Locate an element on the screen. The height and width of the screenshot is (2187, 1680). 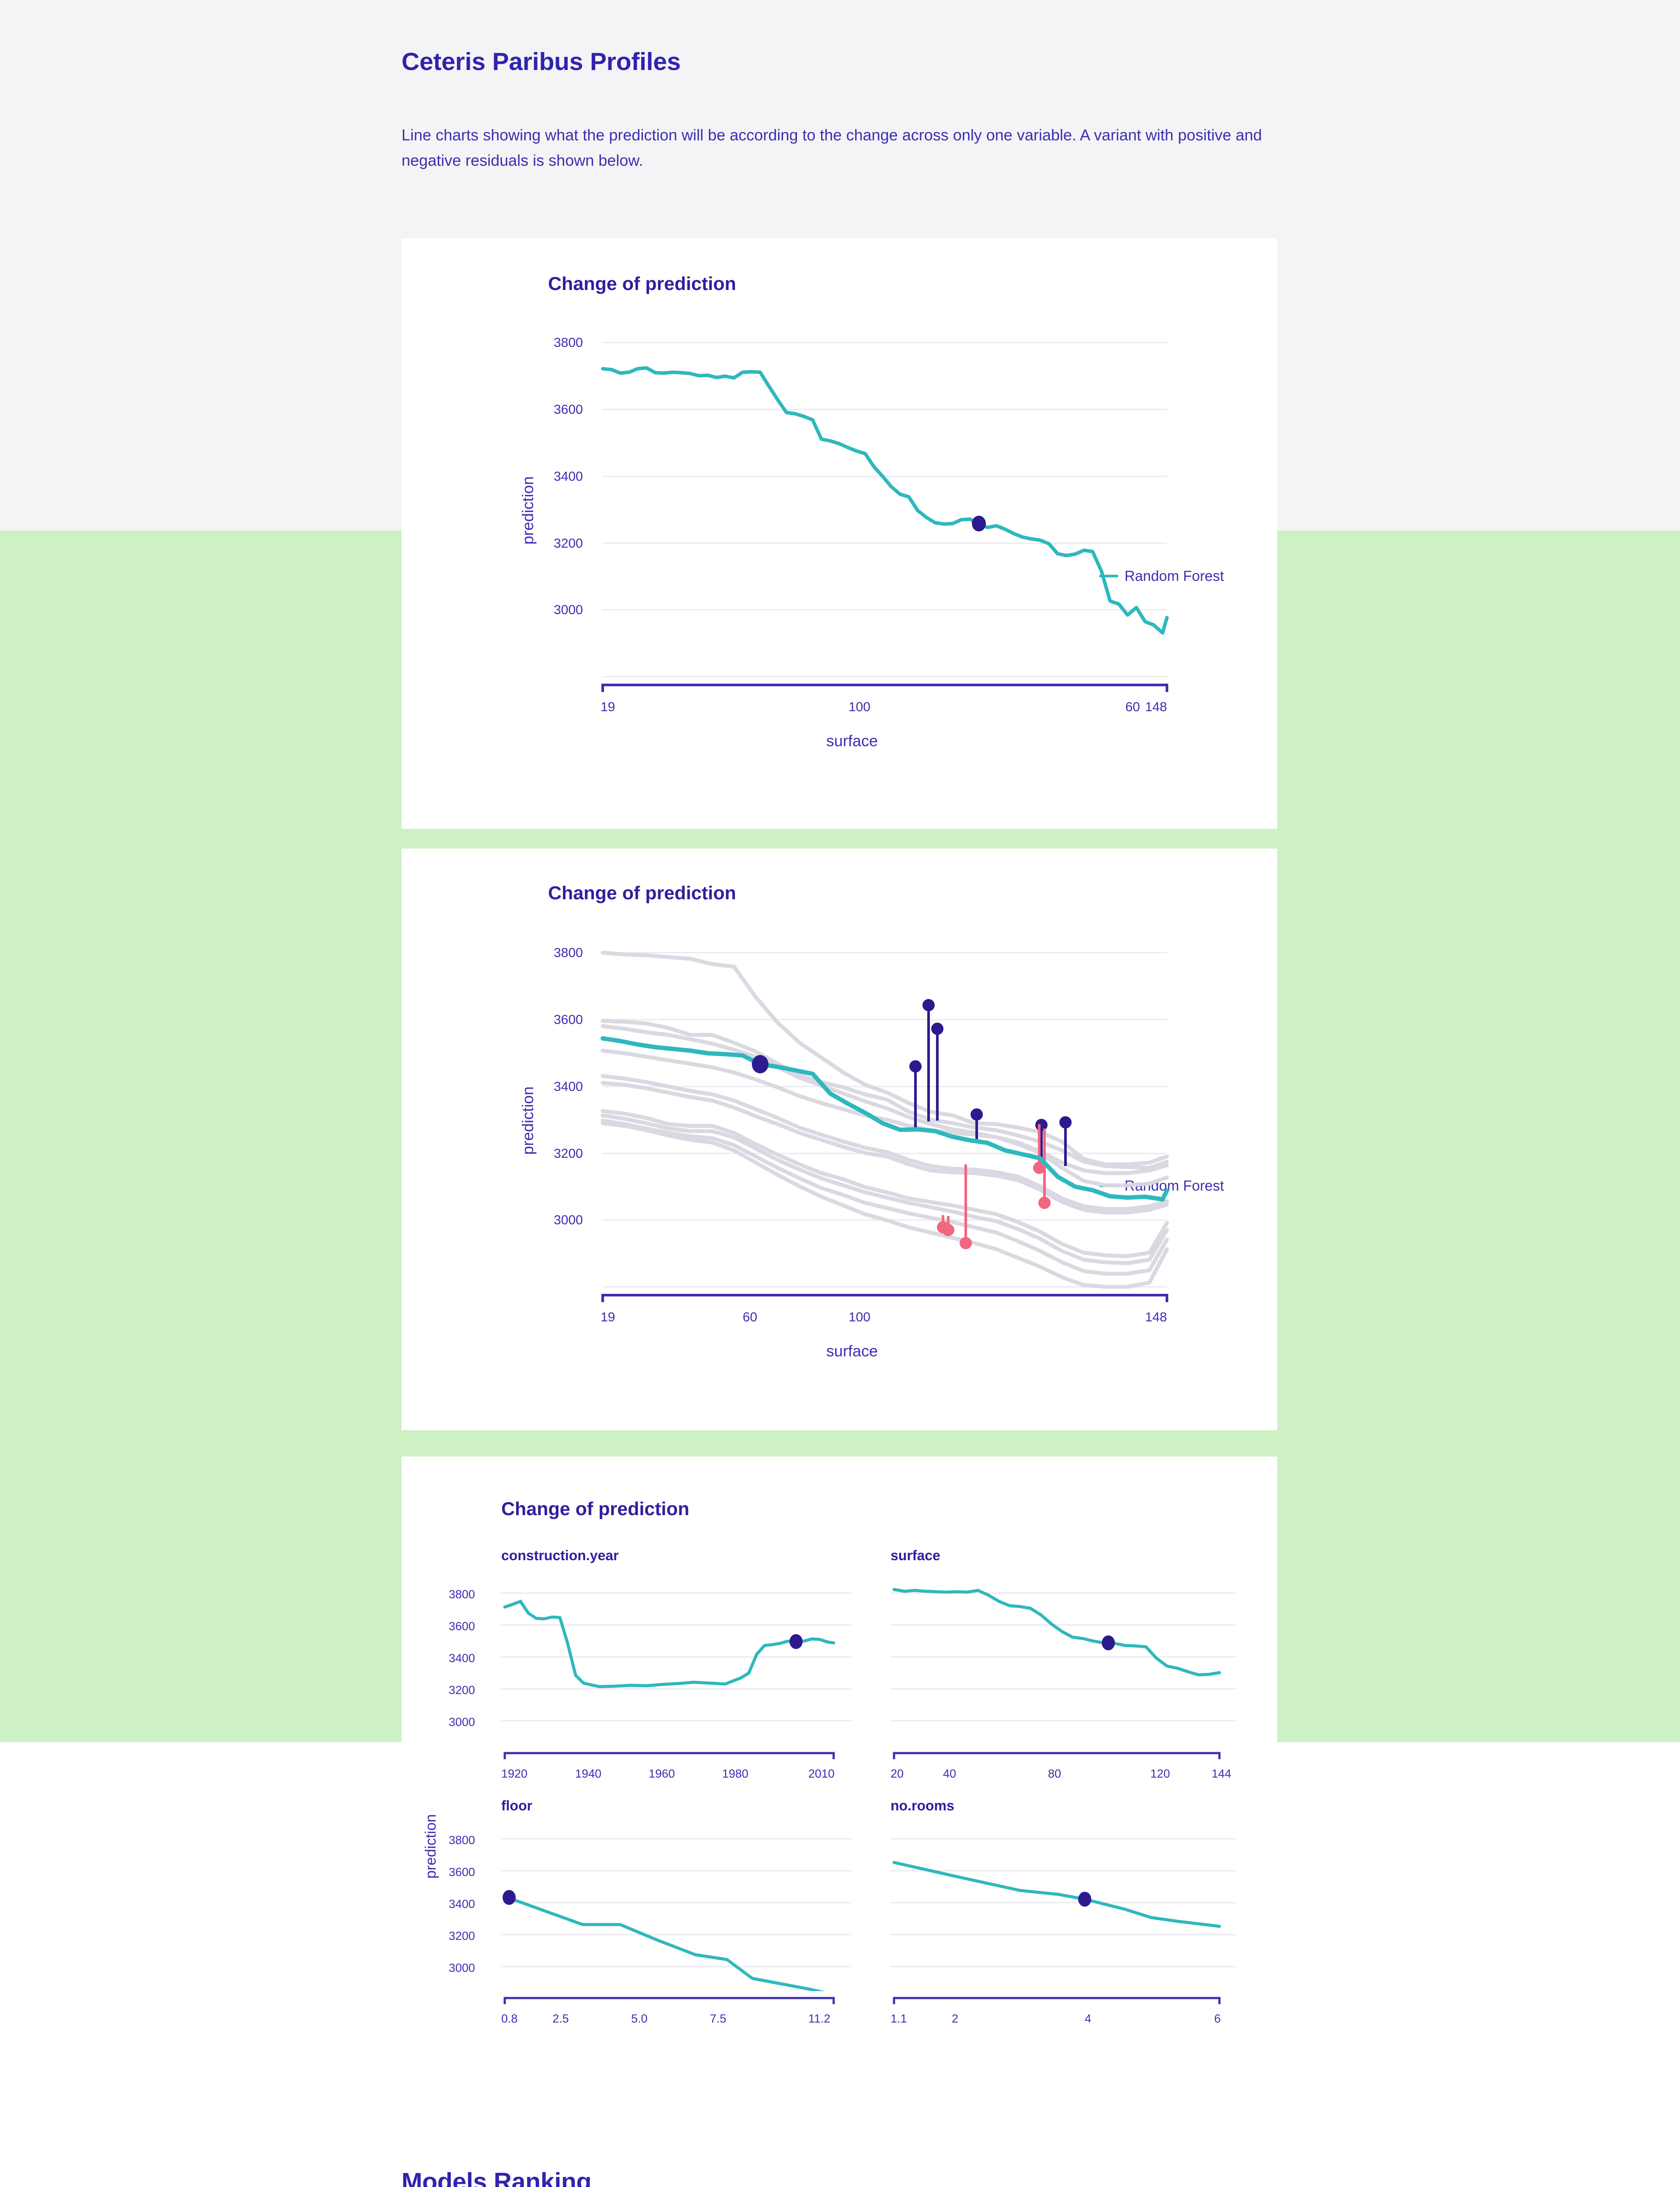
x-tick-60-1: 60 is located at coordinates (1132, 707).